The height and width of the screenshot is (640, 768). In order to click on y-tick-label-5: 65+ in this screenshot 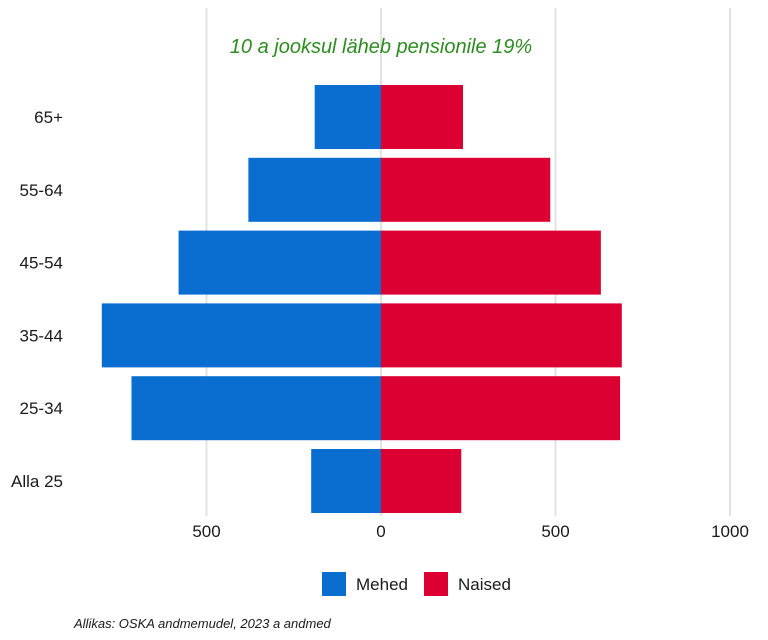, I will do `click(48, 117)`.